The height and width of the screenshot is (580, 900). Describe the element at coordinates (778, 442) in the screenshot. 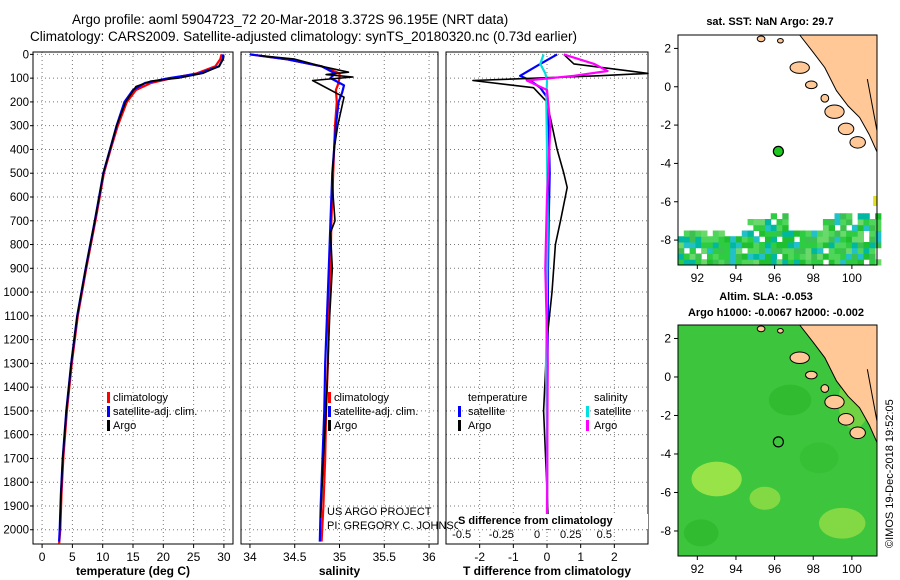

I see `argo-float-marker` at that location.